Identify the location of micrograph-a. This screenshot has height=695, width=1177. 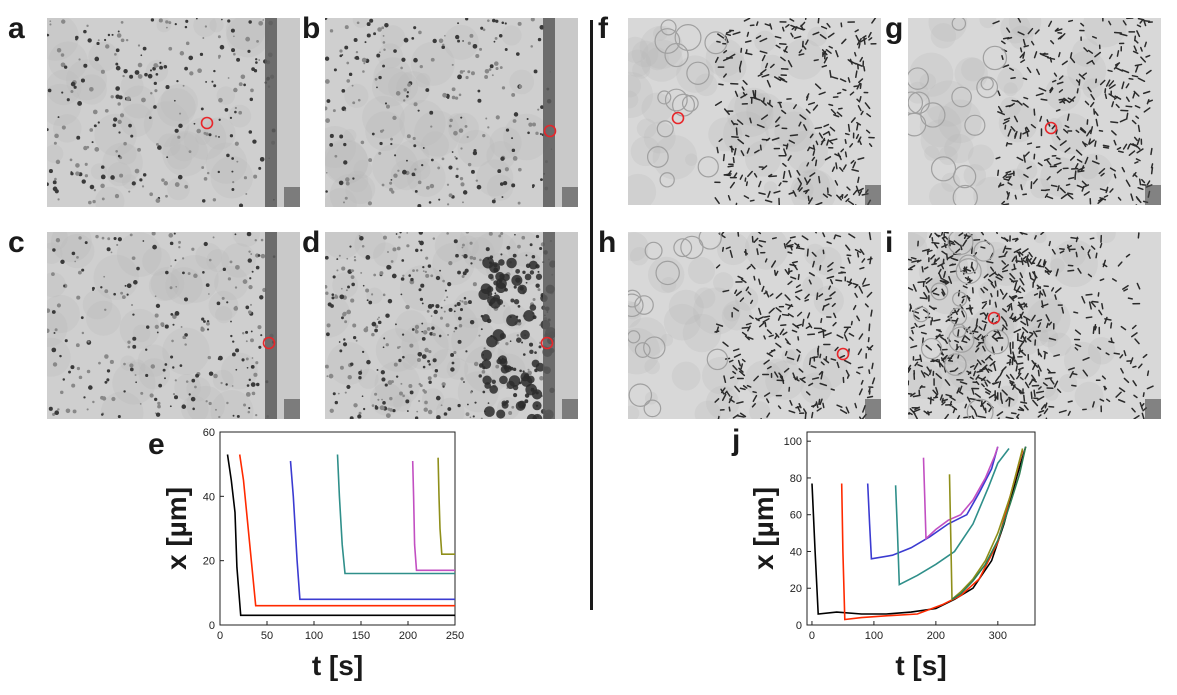
(173, 112).